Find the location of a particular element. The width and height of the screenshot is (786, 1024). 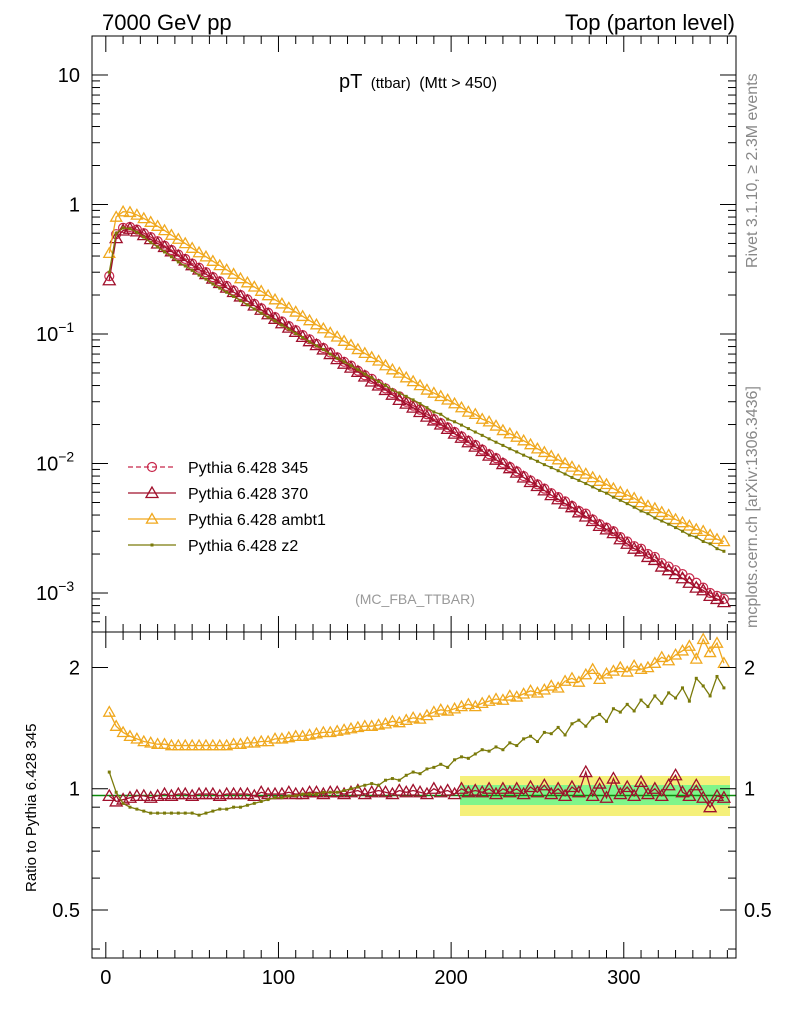

main-ytick-exp: −2 is located at coordinates (66, 457).